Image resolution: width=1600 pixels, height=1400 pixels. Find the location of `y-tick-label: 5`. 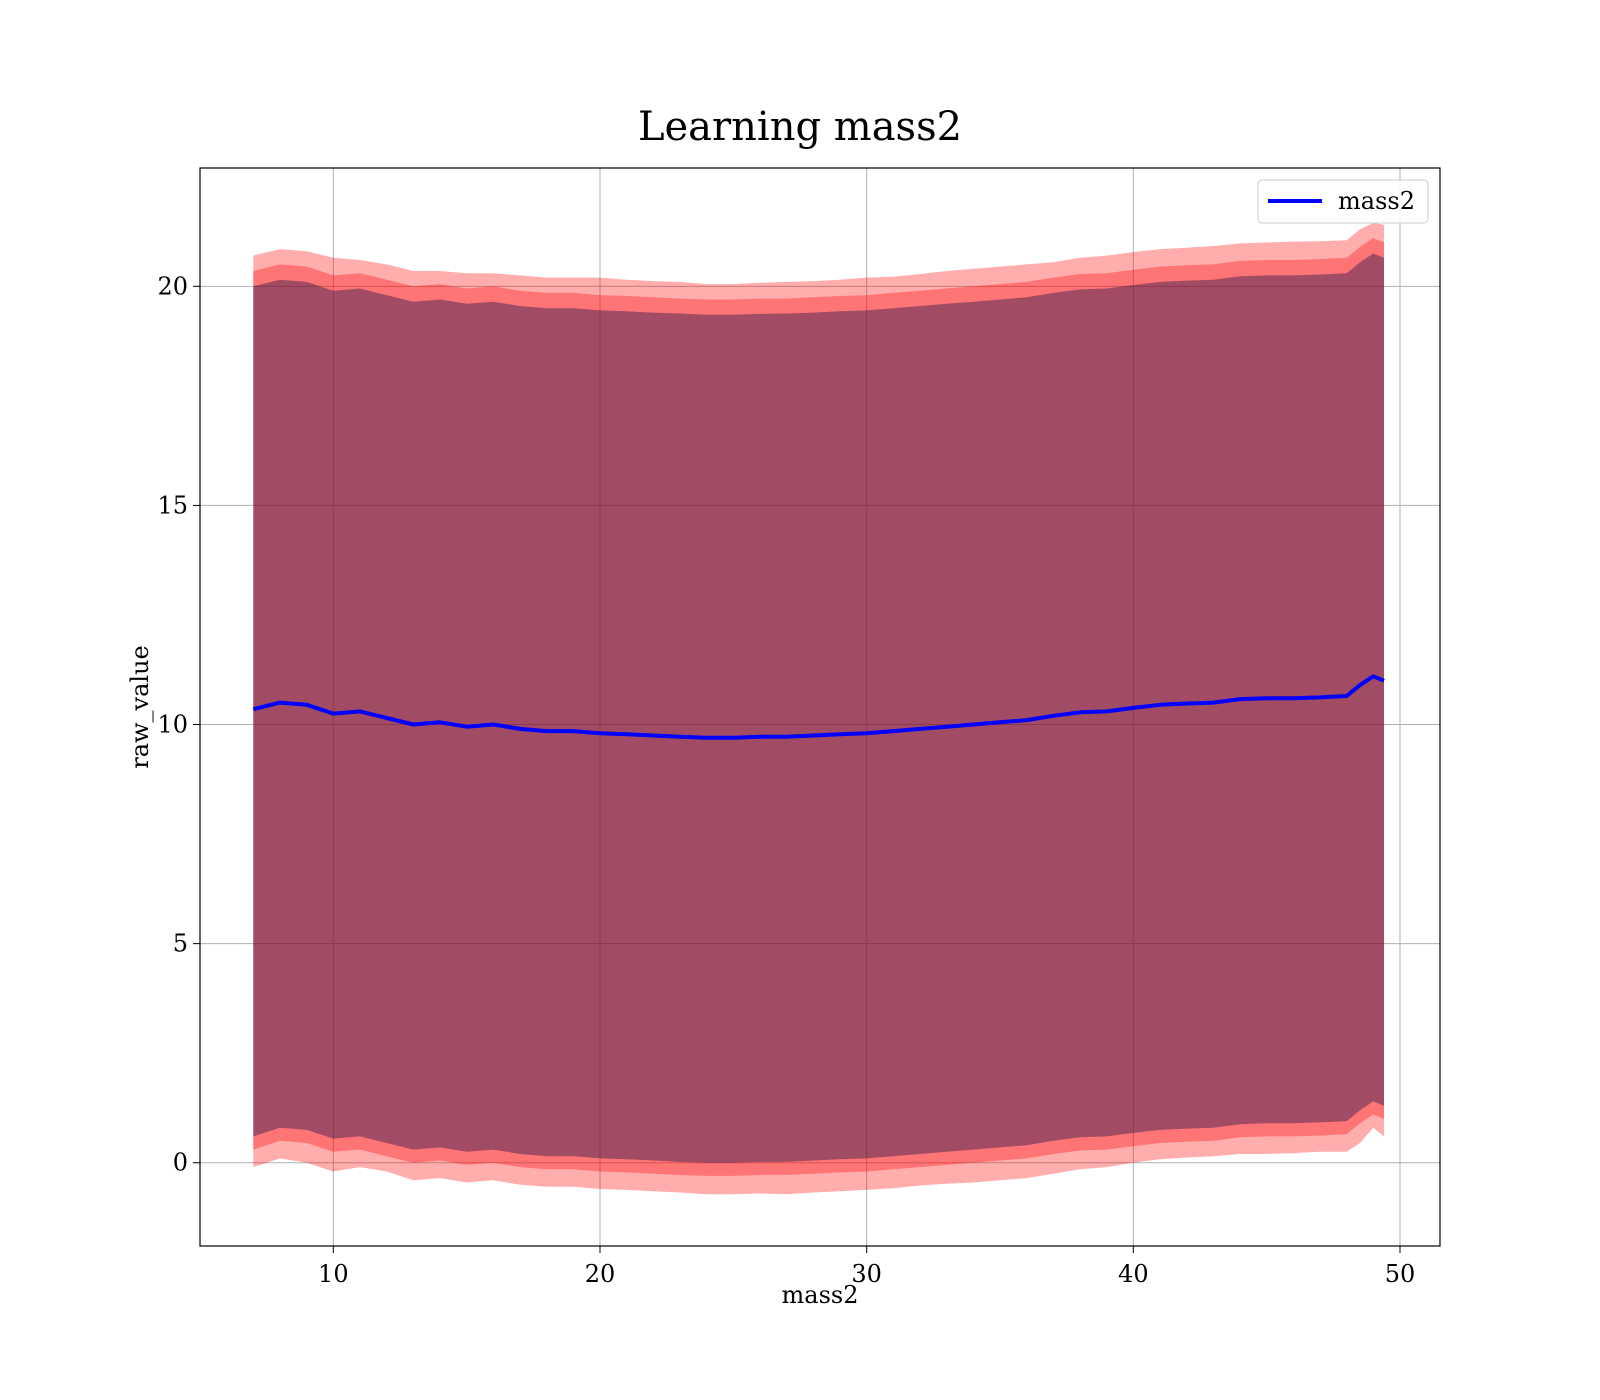

y-tick-label: 5 is located at coordinates (180, 944).